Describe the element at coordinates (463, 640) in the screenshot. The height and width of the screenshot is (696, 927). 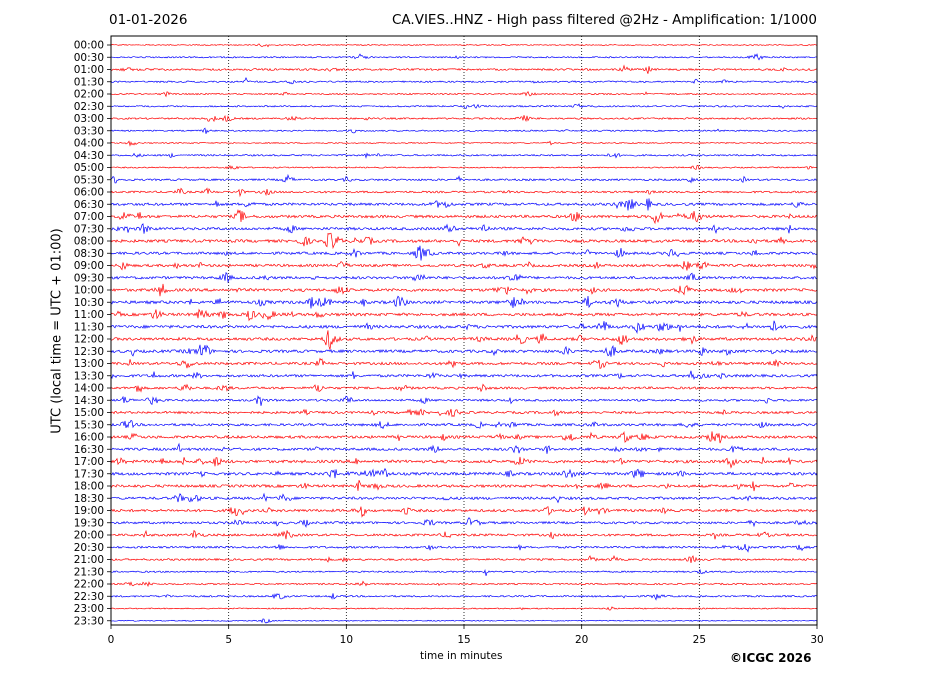
I see `x-tick-label: 15` at that location.